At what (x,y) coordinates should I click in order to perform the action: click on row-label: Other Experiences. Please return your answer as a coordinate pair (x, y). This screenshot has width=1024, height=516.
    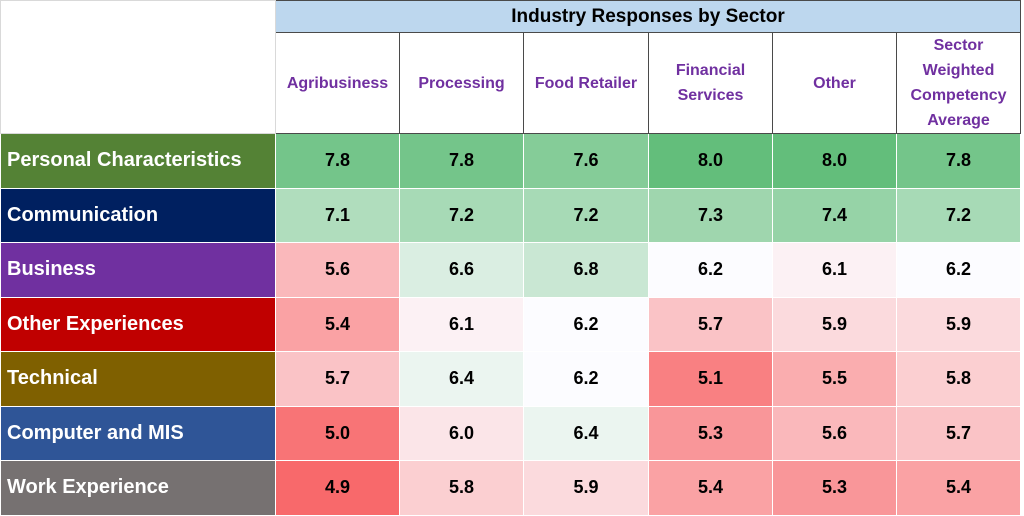
    Looking at the image, I should click on (138, 324).